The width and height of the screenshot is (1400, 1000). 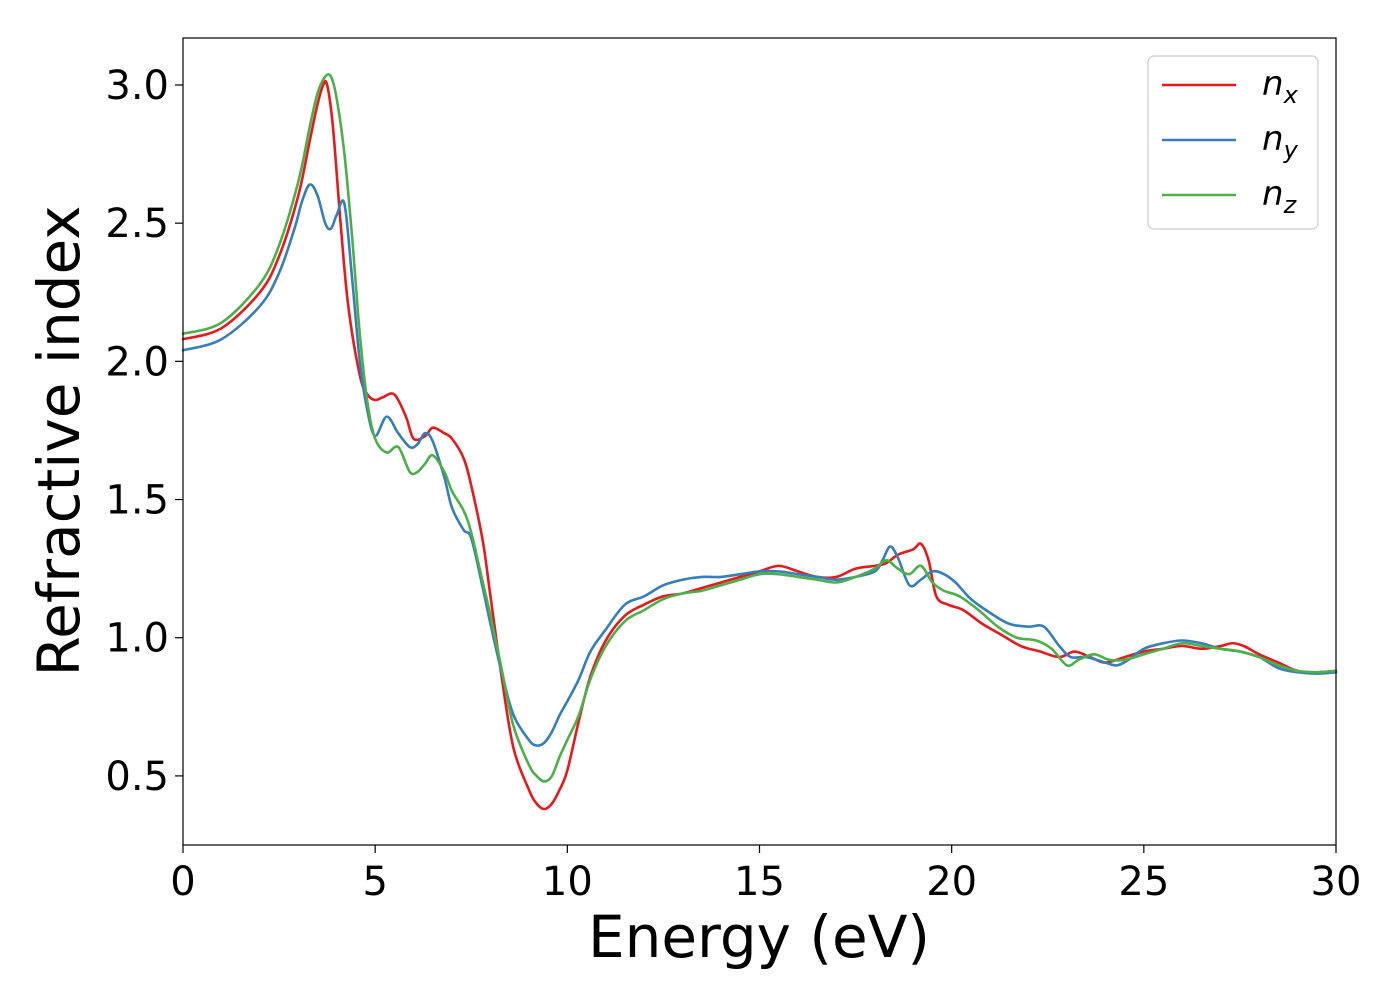 I want to click on x-tick-label: 25, so click(x=1143, y=882).